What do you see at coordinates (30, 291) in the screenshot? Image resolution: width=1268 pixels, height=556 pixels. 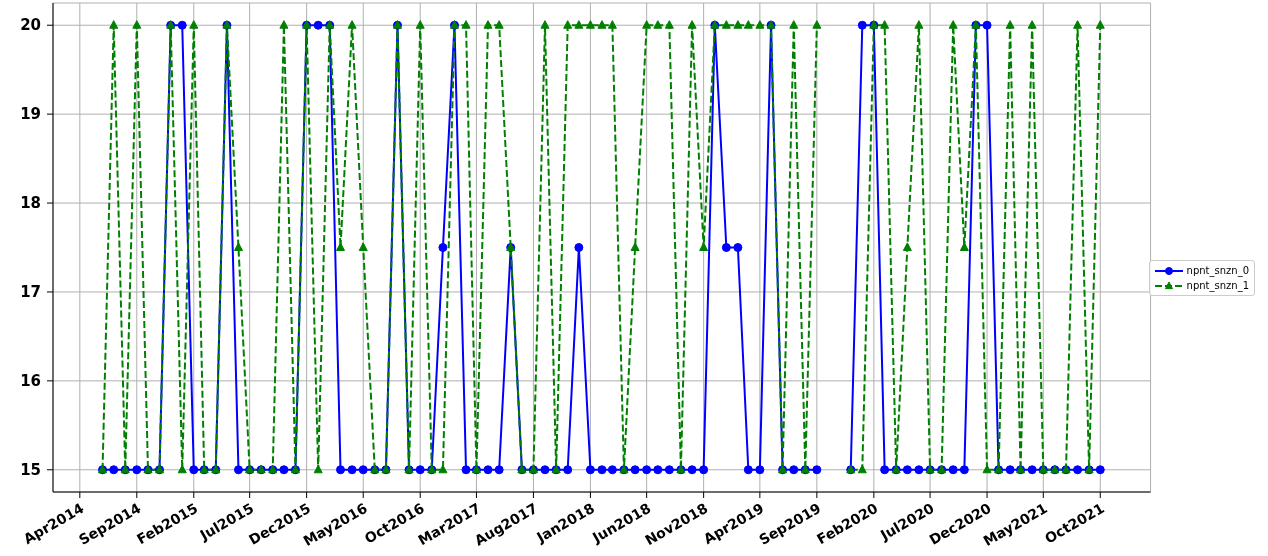 I see `y-tick-label: 17` at bounding box center [30, 291].